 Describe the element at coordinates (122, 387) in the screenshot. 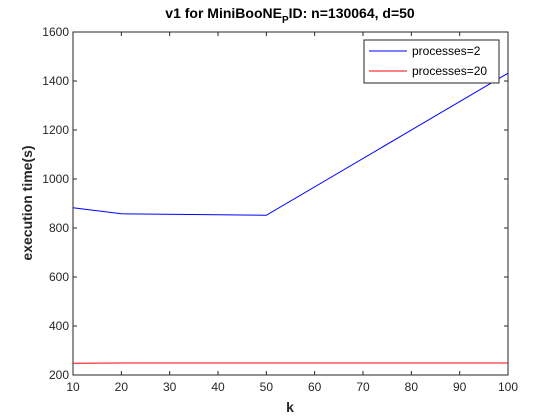

I see `x-tick-label: 20` at that location.